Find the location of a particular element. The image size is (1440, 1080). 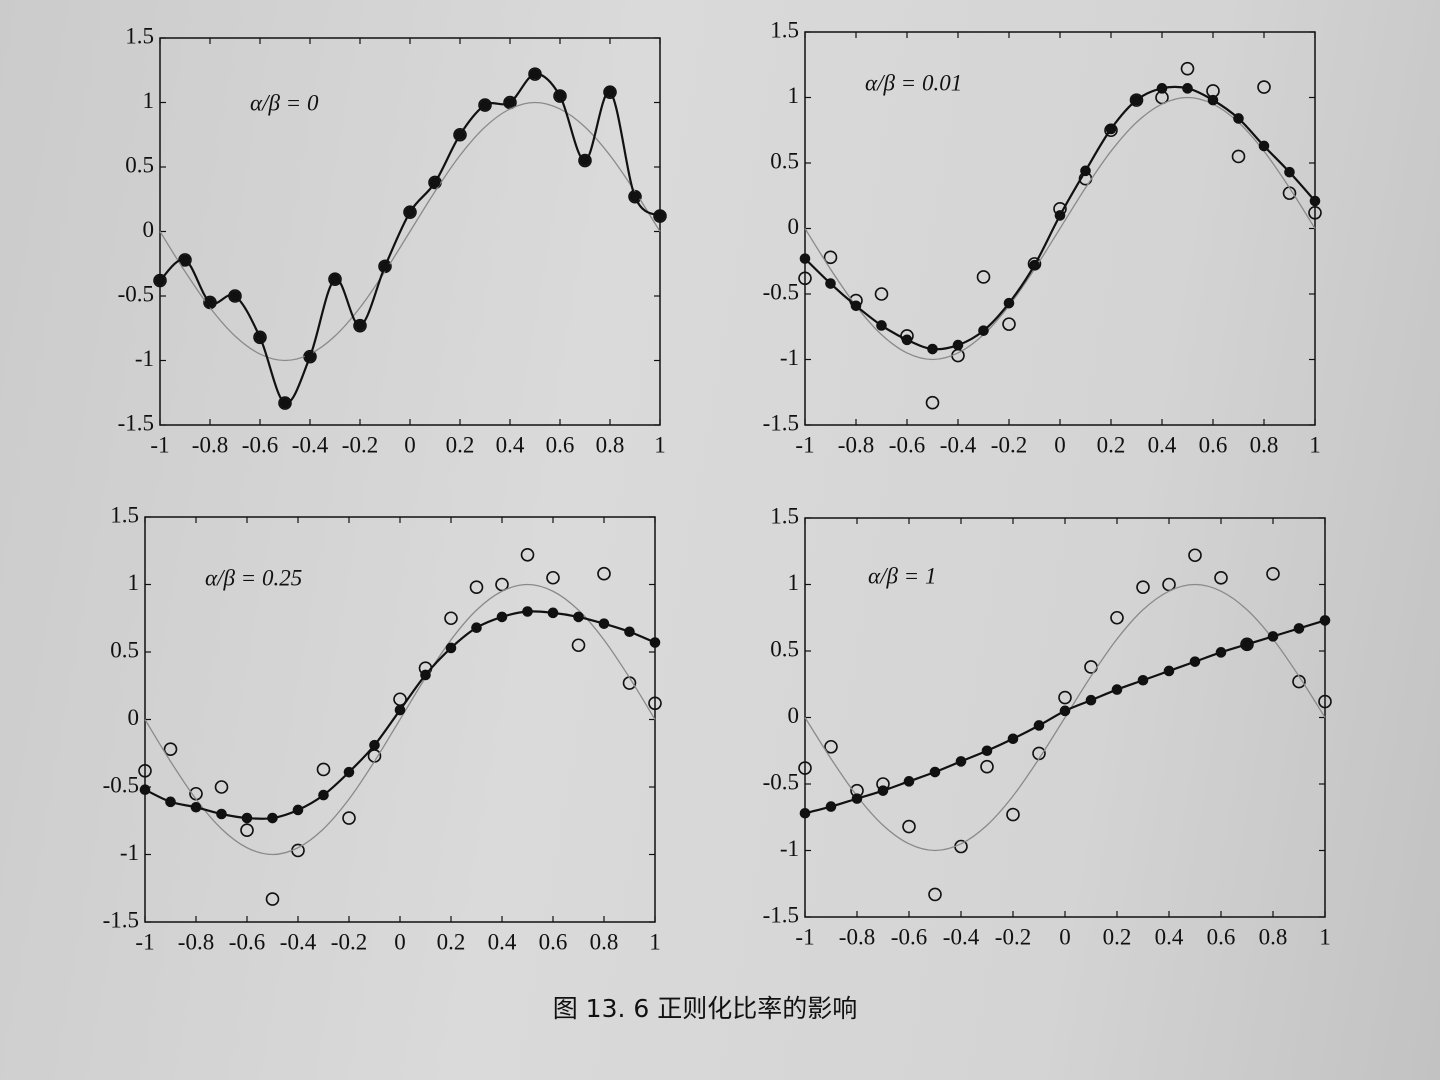

panel-annotation: α/β = 1 is located at coordinates (902, 575).